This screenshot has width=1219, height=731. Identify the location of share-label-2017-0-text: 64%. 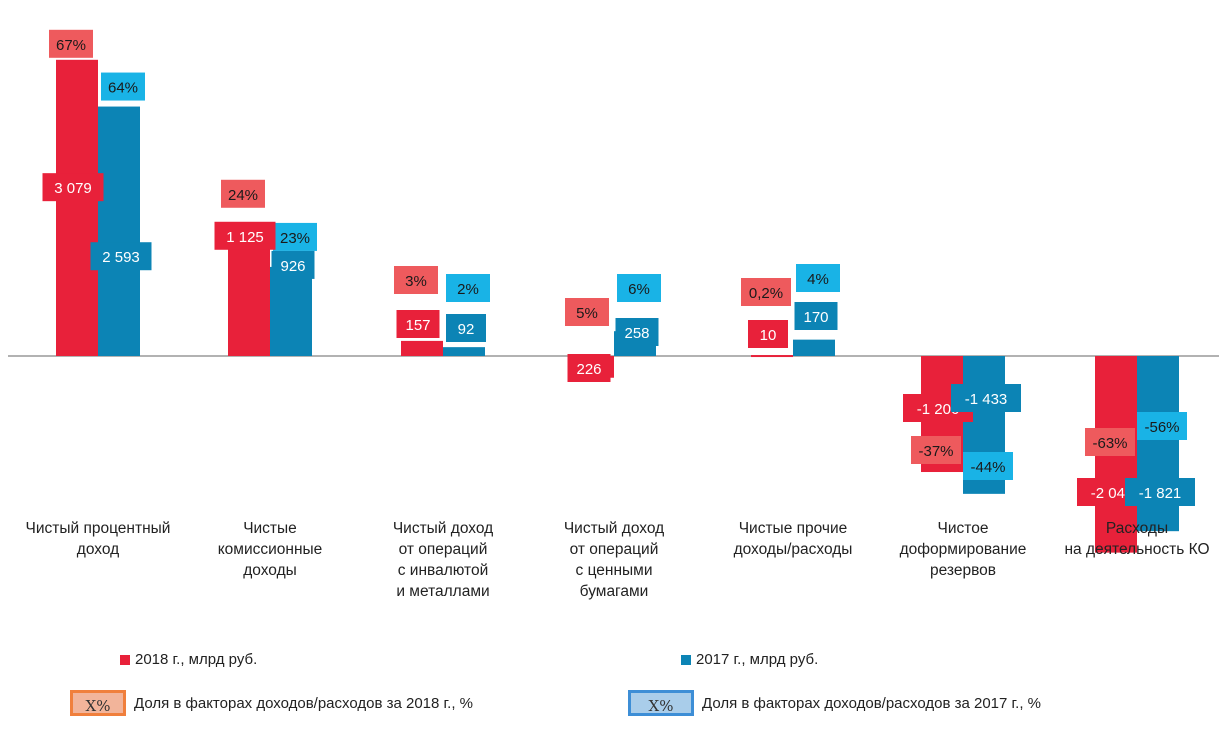
(123, 88).